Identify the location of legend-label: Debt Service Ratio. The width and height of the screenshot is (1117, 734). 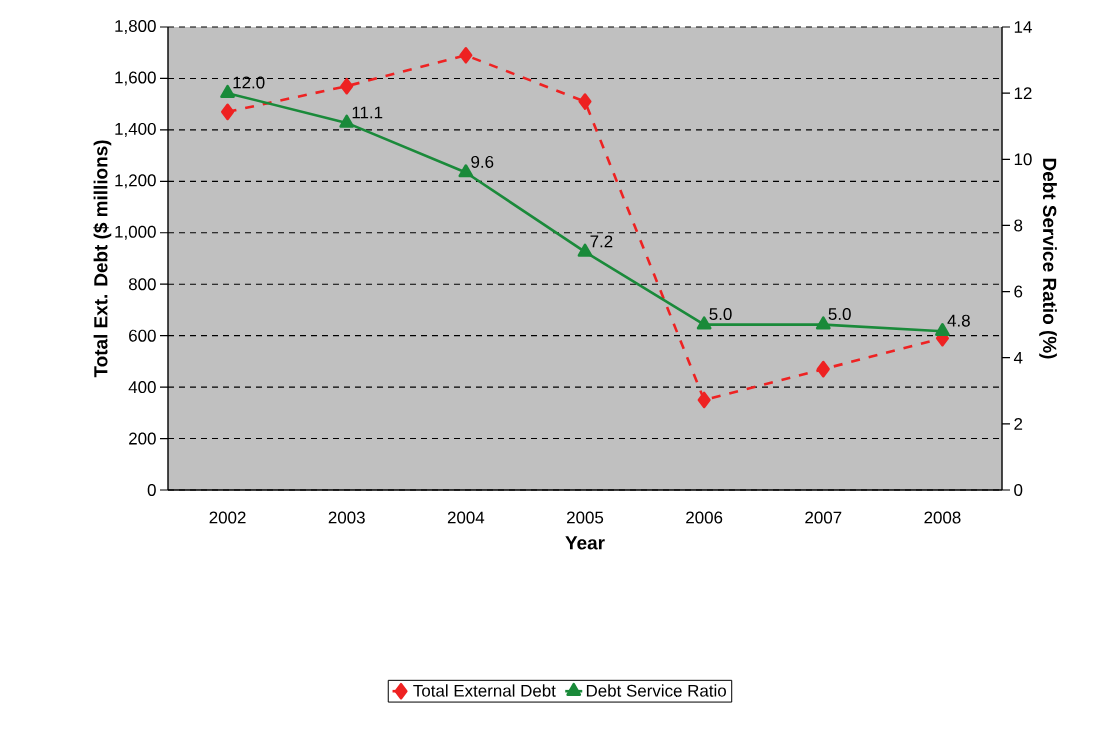
(656, 690).